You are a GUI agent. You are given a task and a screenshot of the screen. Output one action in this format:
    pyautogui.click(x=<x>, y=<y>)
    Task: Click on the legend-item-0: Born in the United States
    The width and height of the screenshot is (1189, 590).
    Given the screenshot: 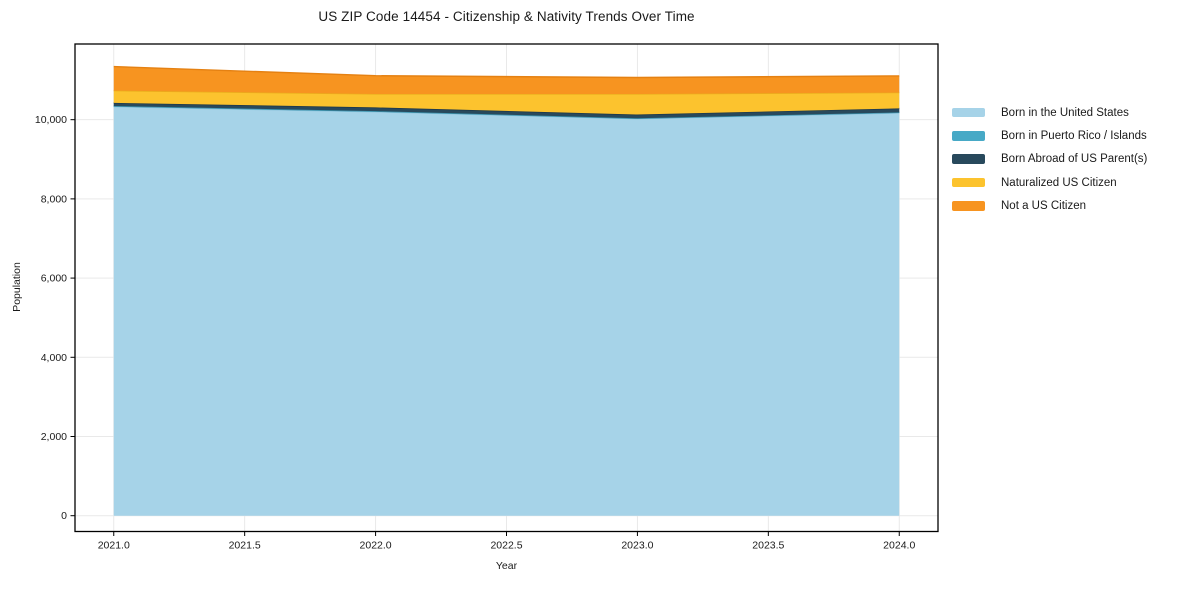 What is the action you would take?
    pyautogui.click(x=1049, y=112)
    